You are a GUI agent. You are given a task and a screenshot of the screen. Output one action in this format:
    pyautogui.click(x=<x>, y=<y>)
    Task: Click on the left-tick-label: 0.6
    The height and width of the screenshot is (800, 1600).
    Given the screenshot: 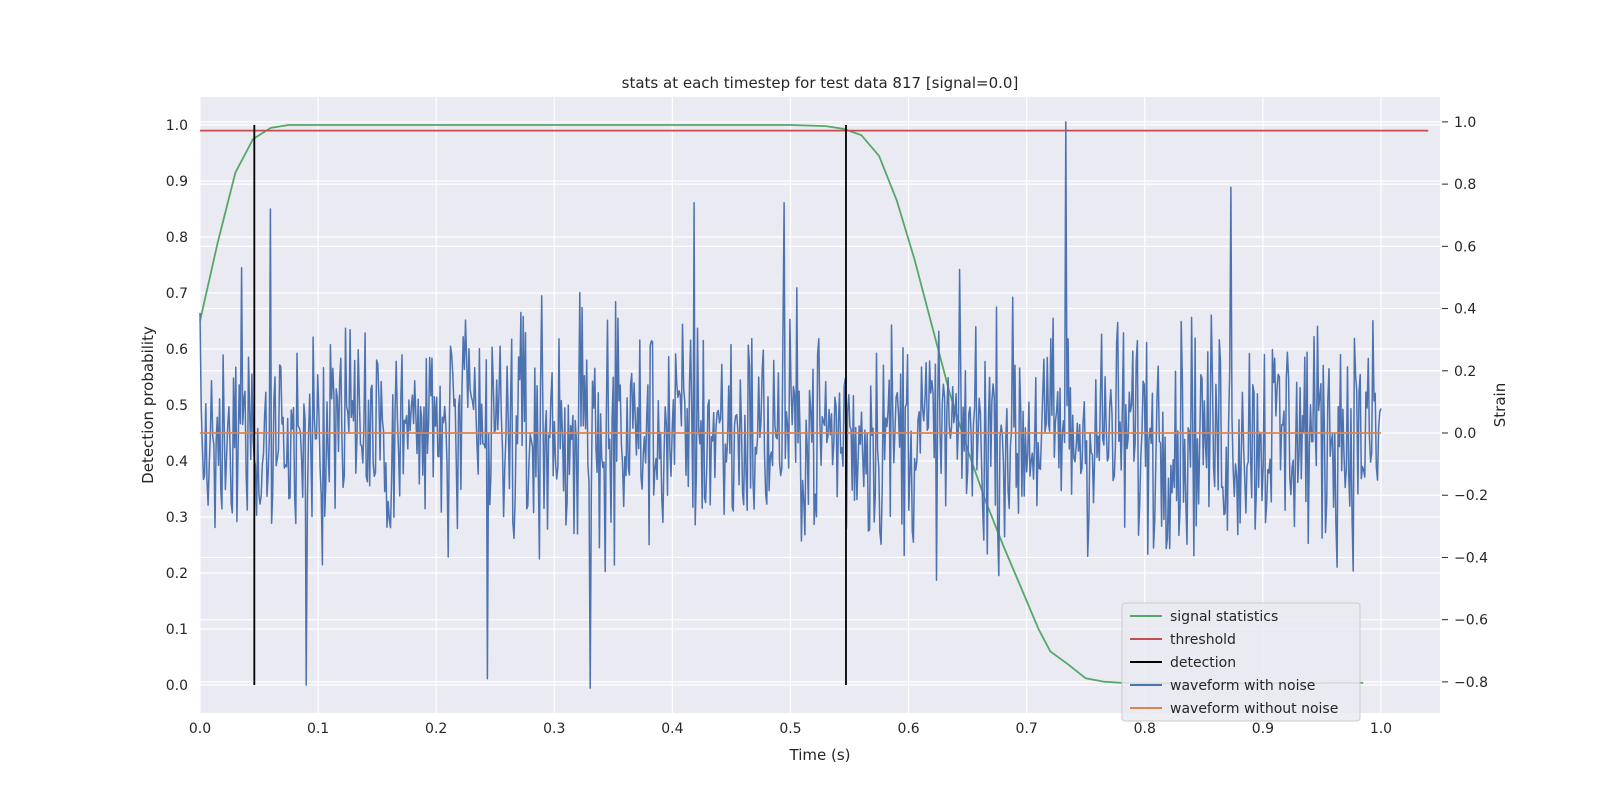 What is the action you would take?
    pyautogui.click(x=177, y=350)
    